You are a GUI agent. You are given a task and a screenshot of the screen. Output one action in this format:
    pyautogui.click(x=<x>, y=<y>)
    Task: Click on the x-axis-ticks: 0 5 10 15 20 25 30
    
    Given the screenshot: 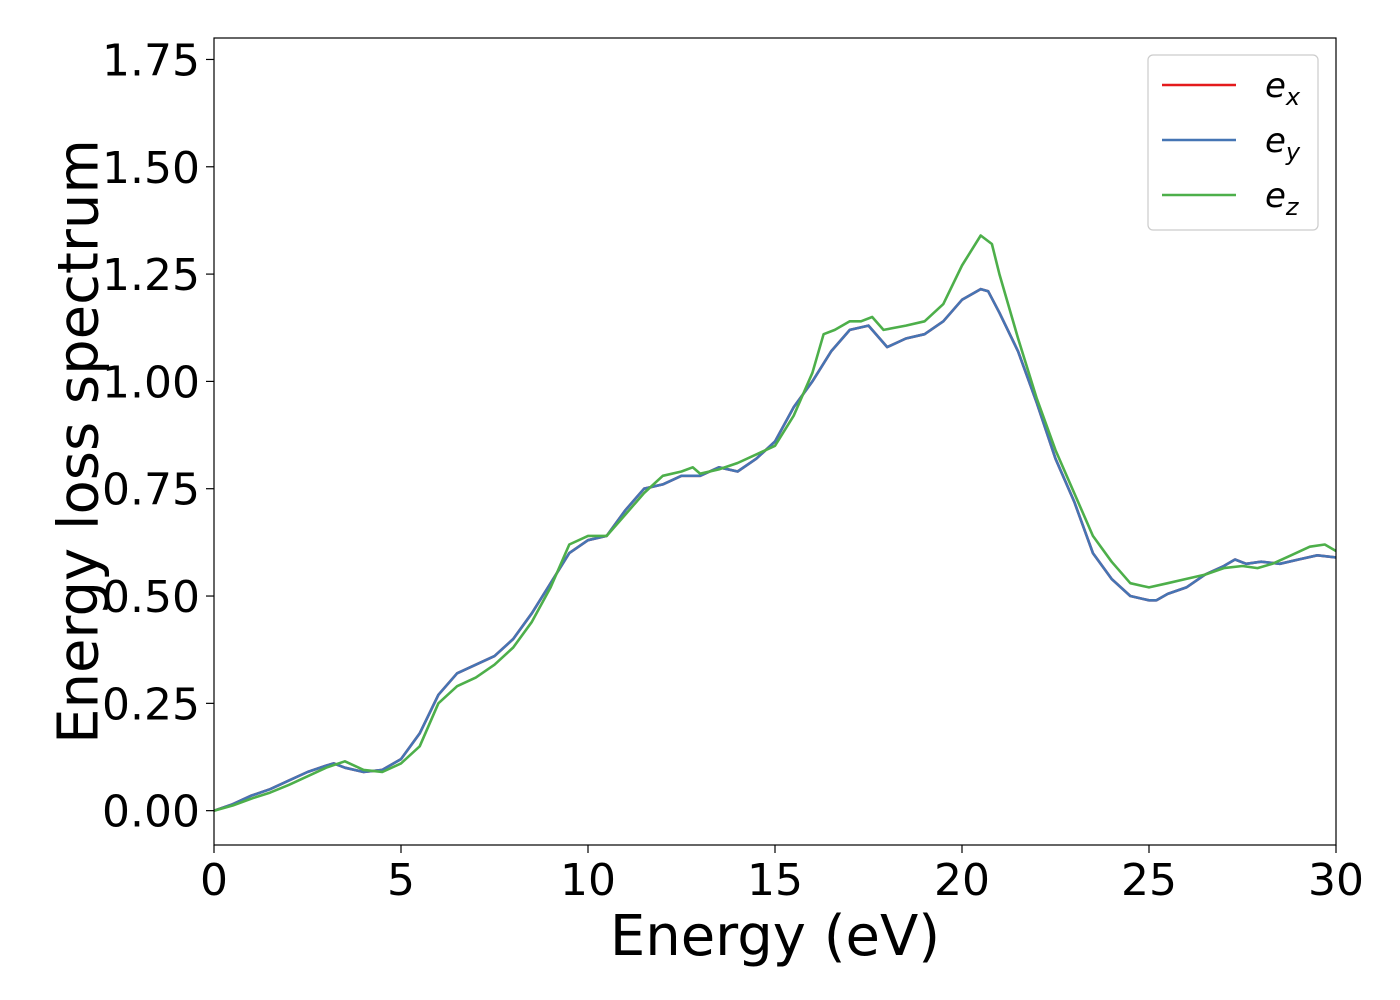 What is the action you would take?
    pyautogui.click(x=782, y=875)
    